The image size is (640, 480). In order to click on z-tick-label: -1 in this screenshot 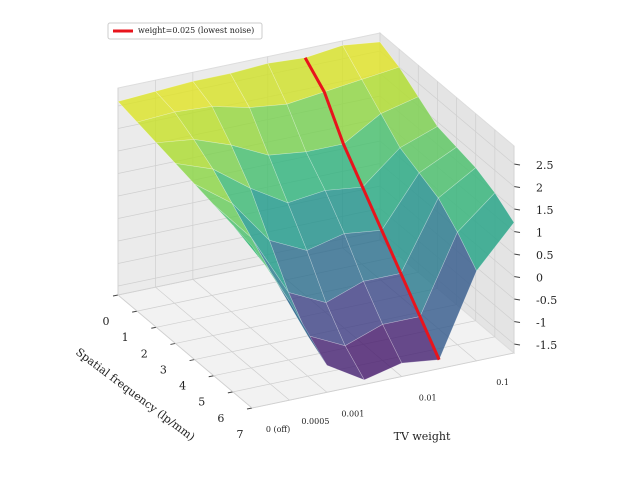, I will do `click(541, 323)`.